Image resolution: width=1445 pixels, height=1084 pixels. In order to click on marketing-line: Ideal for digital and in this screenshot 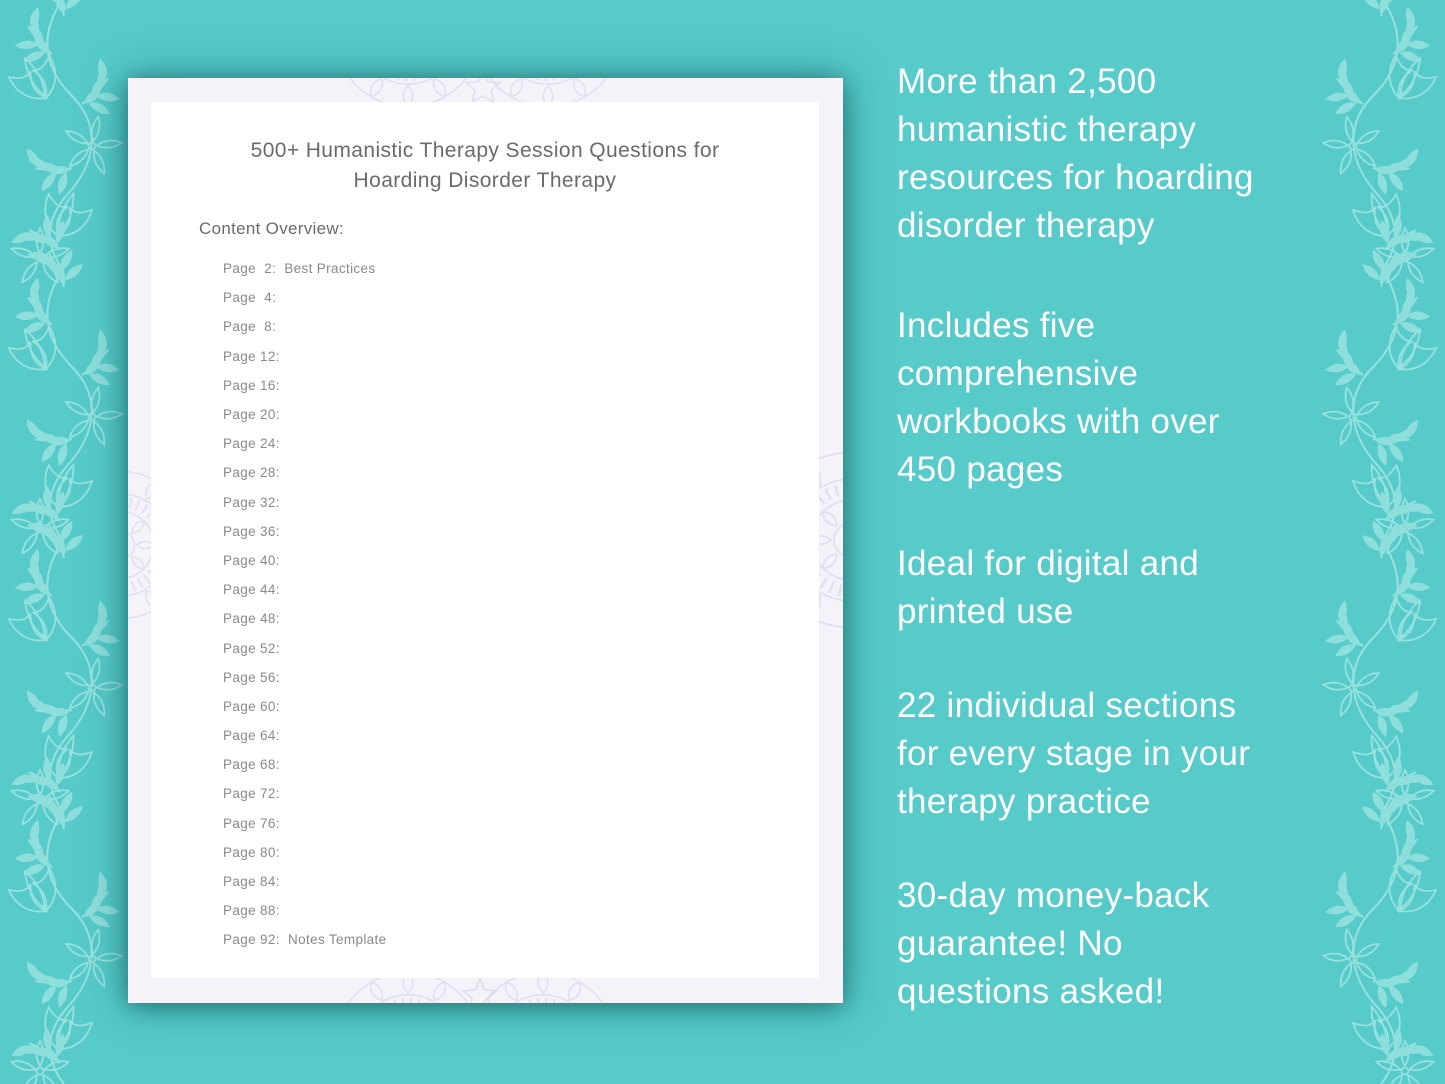, I will do `click(1048, 563)`.